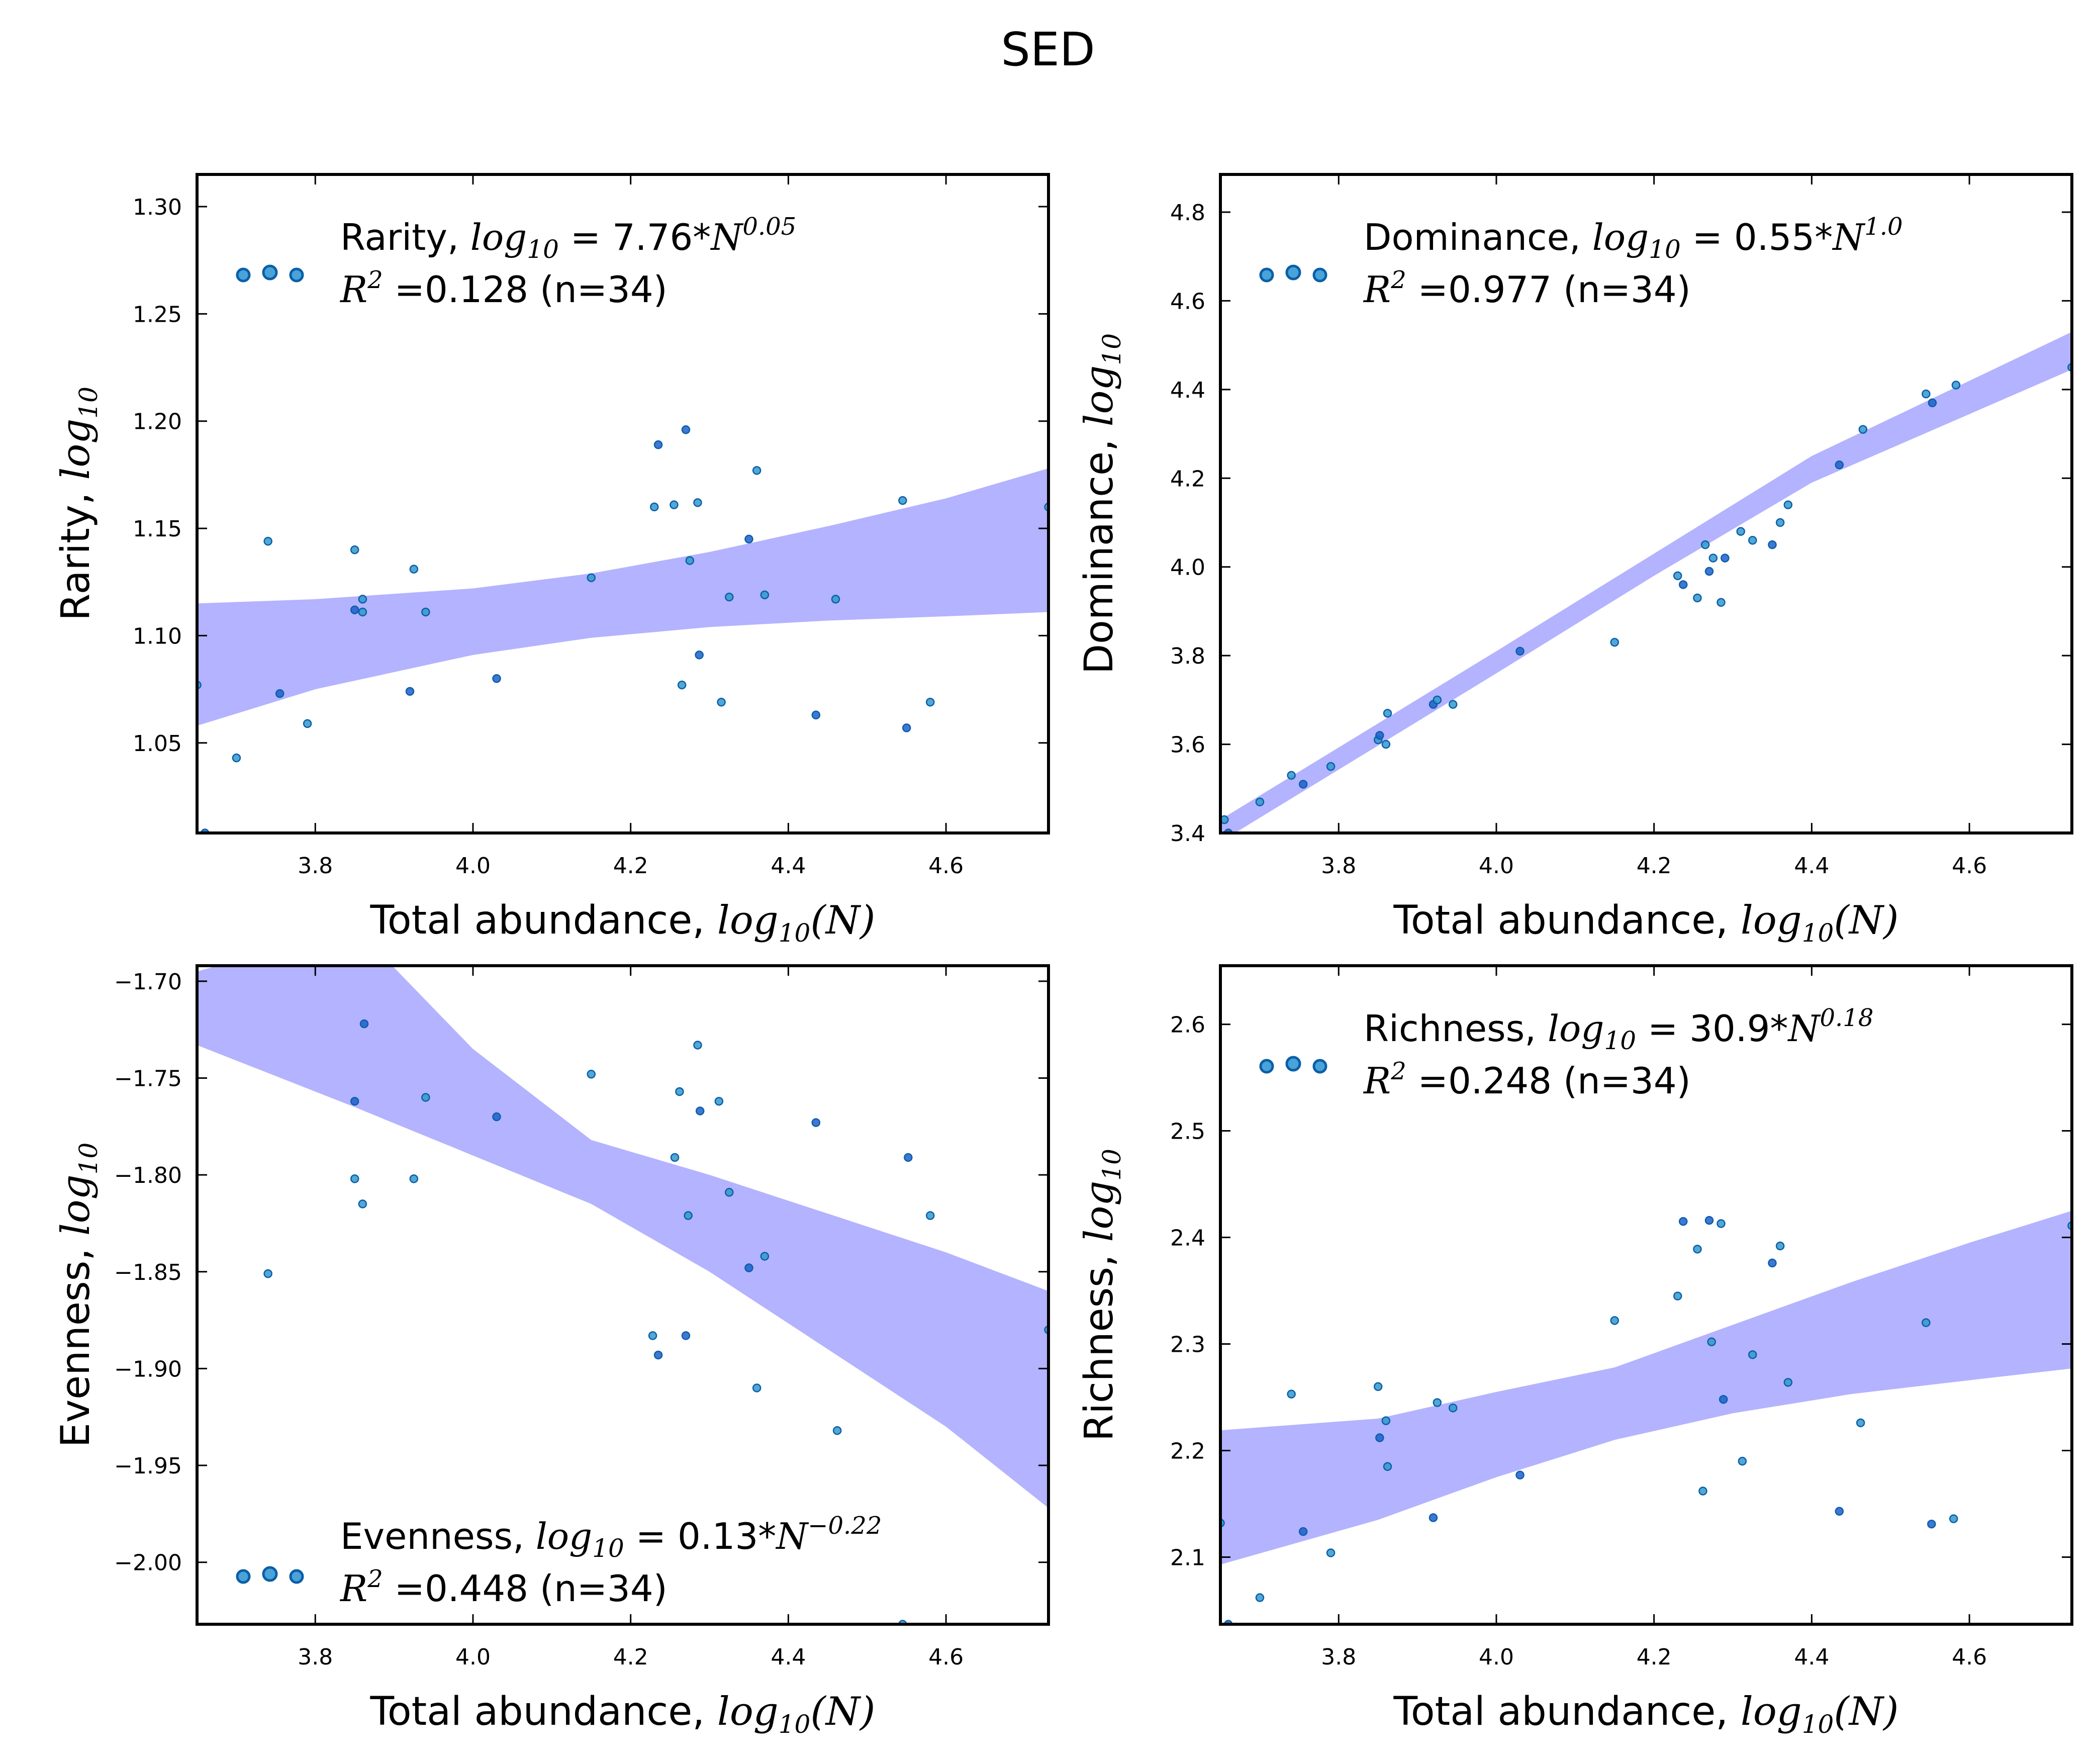 The height and width of the screenshot is (1764, 2096). What do you see at coordinates (157, 422) in the screenshot?
I see `y-tick-label: 1.20` at bounding box center [157, 422].